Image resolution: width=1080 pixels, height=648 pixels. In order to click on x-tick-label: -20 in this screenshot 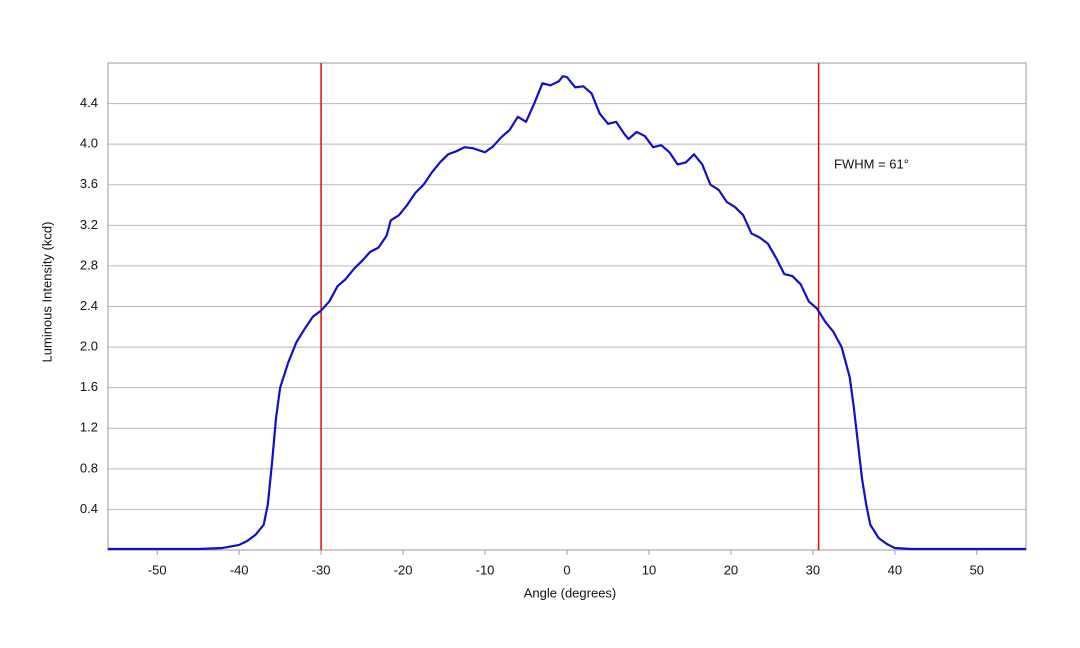, I will do `click(403, 569)`.